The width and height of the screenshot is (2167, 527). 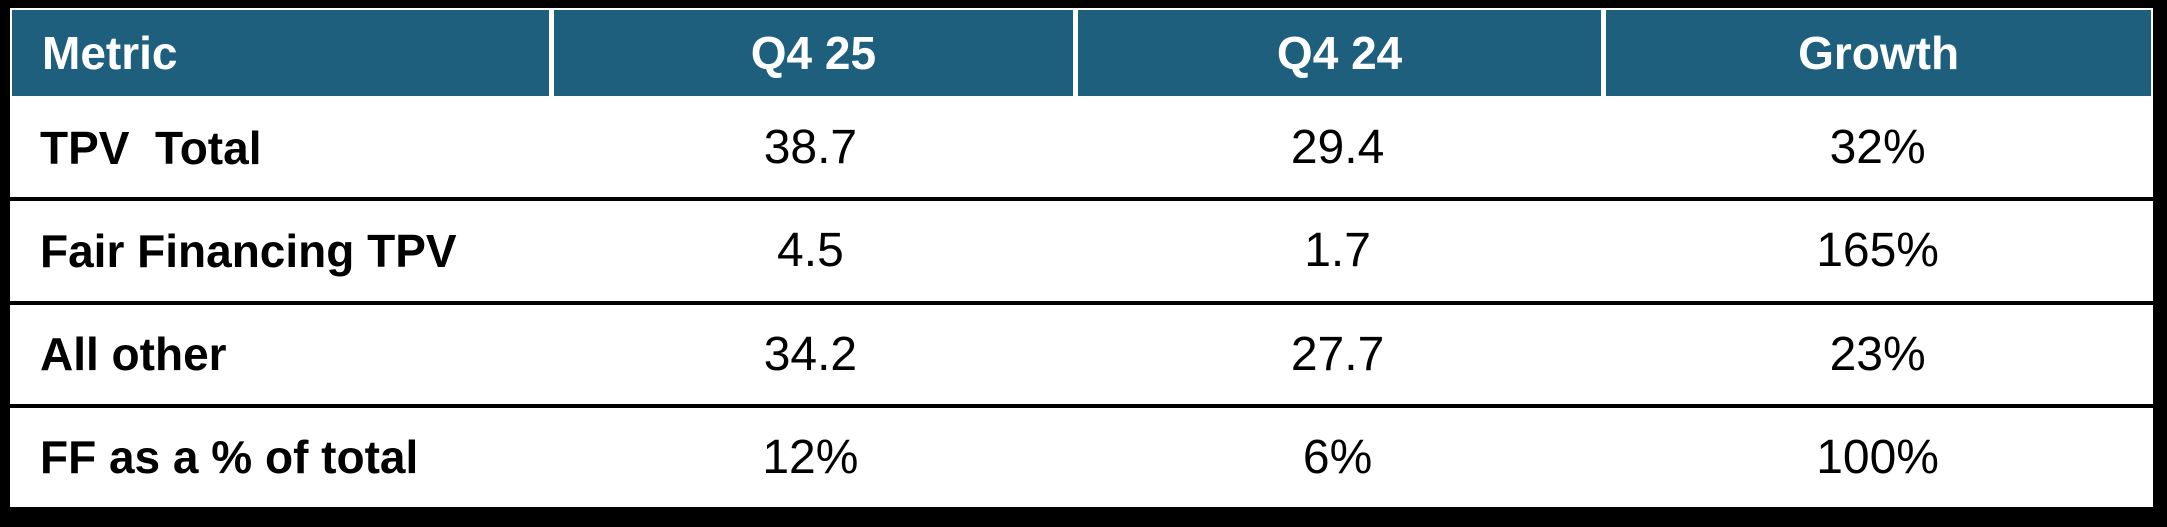 What do you see at coordinates (1877, 354) in the screenshot?
I see `value-growth: 23%` at bounding box center [1877, 354].